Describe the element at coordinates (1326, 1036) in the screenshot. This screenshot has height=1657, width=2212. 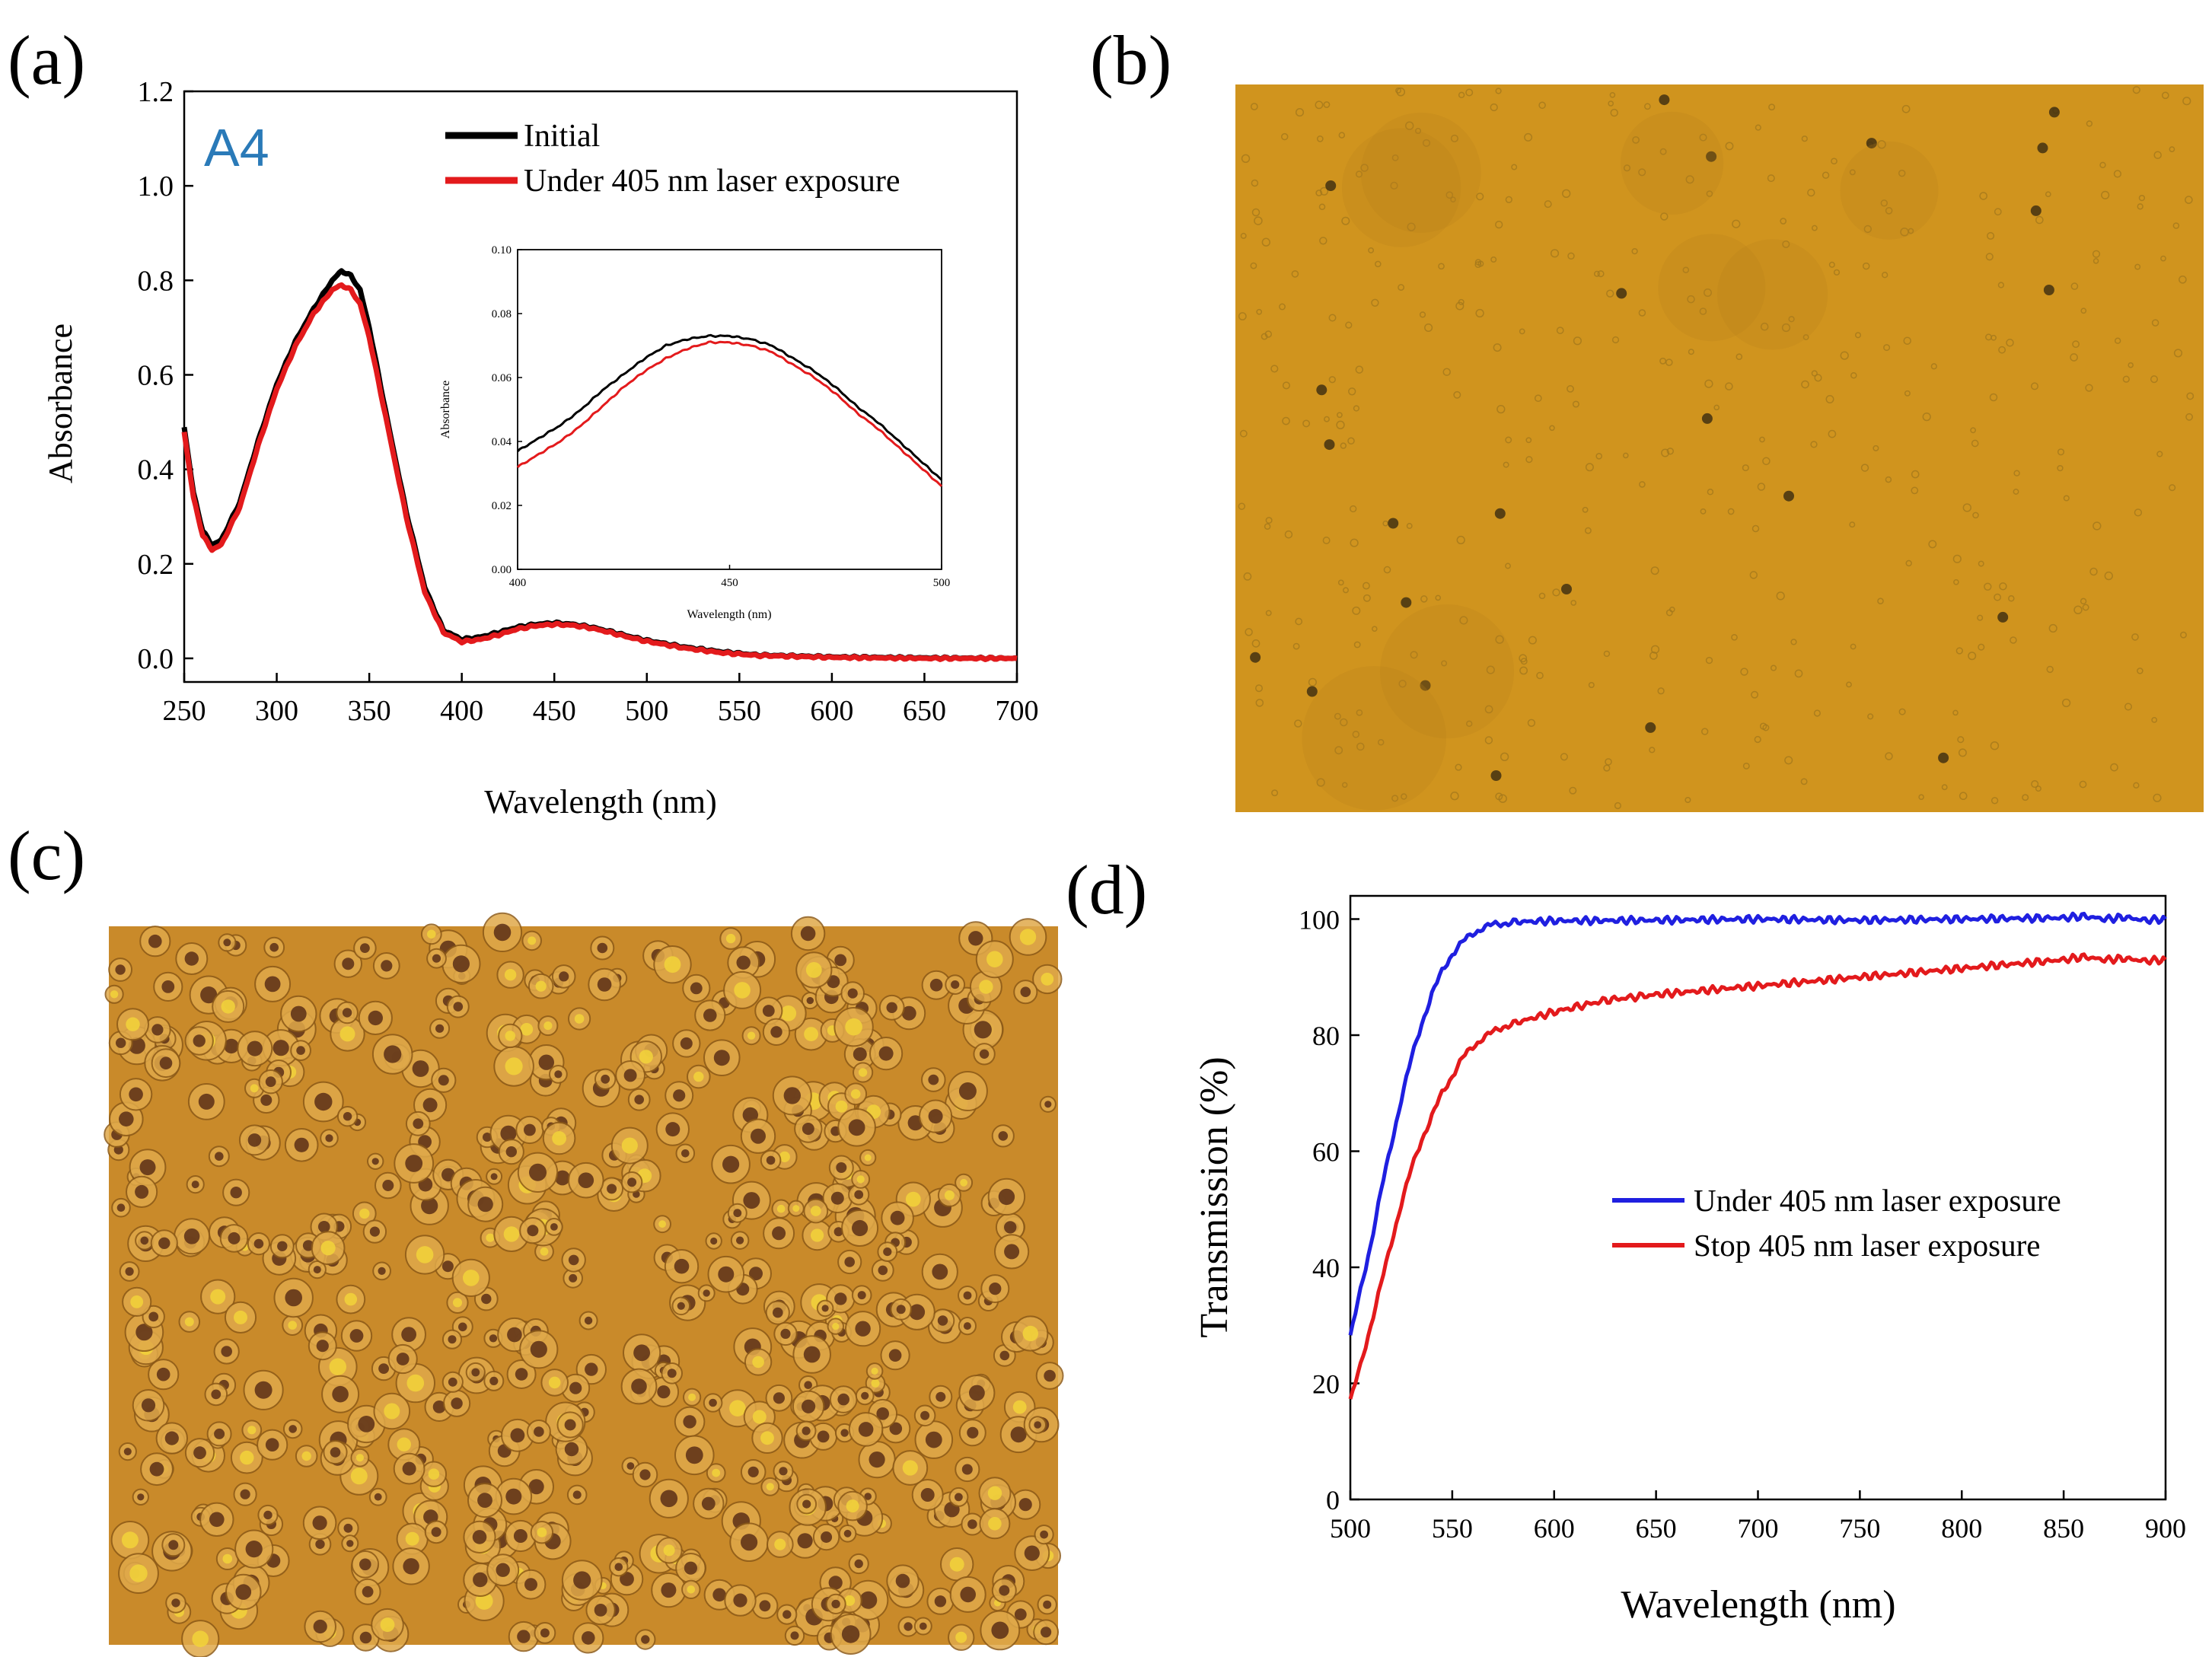
I see `chart-d-ytick-label: 80` at that location.